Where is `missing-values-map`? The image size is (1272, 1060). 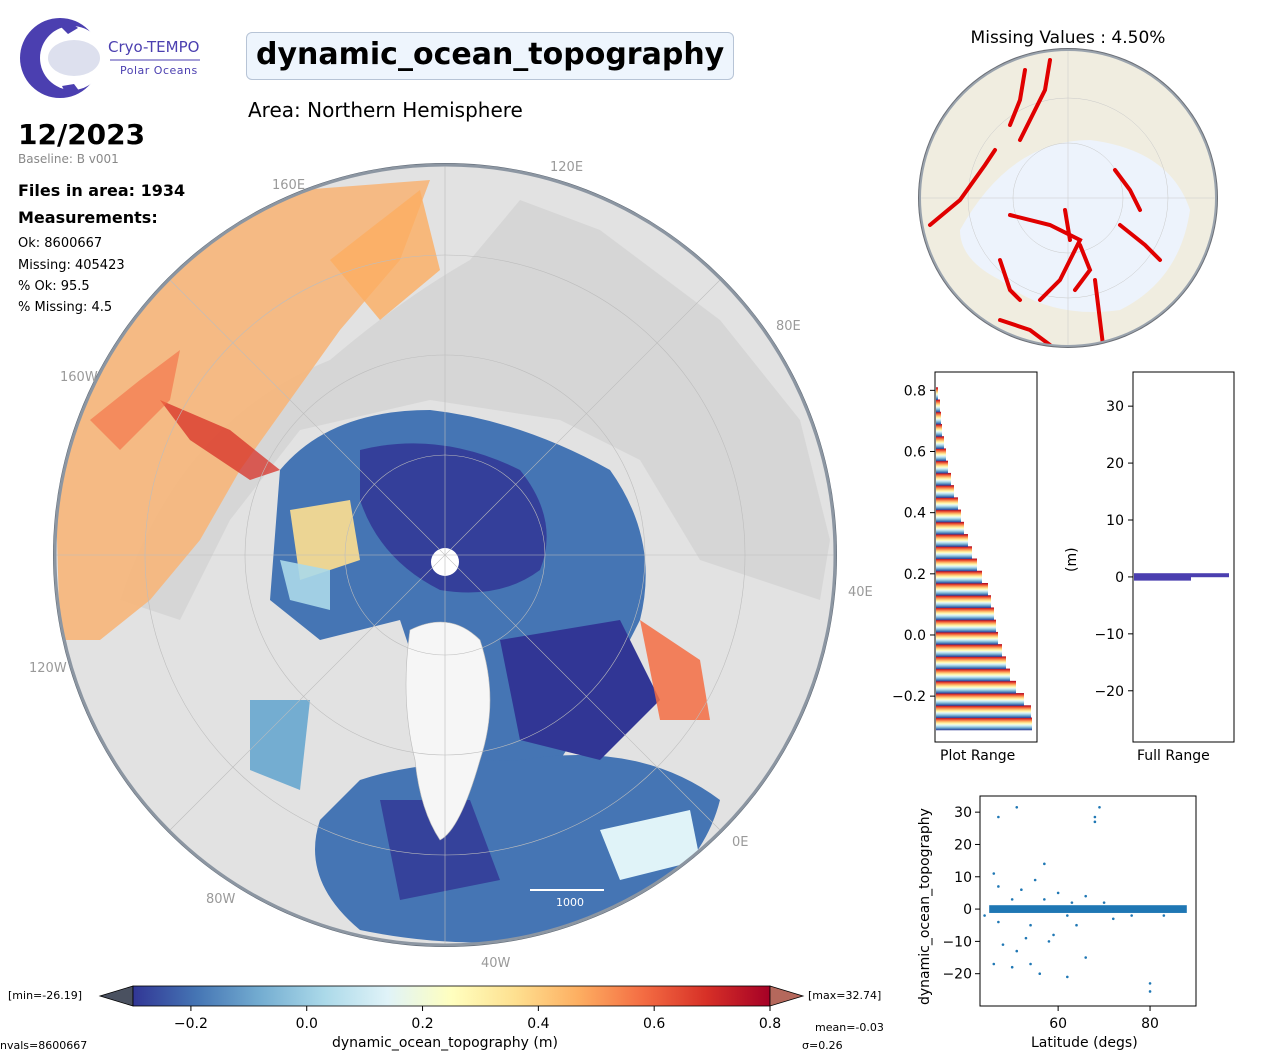 missing-values-map is located at coordinates (1068, 198).